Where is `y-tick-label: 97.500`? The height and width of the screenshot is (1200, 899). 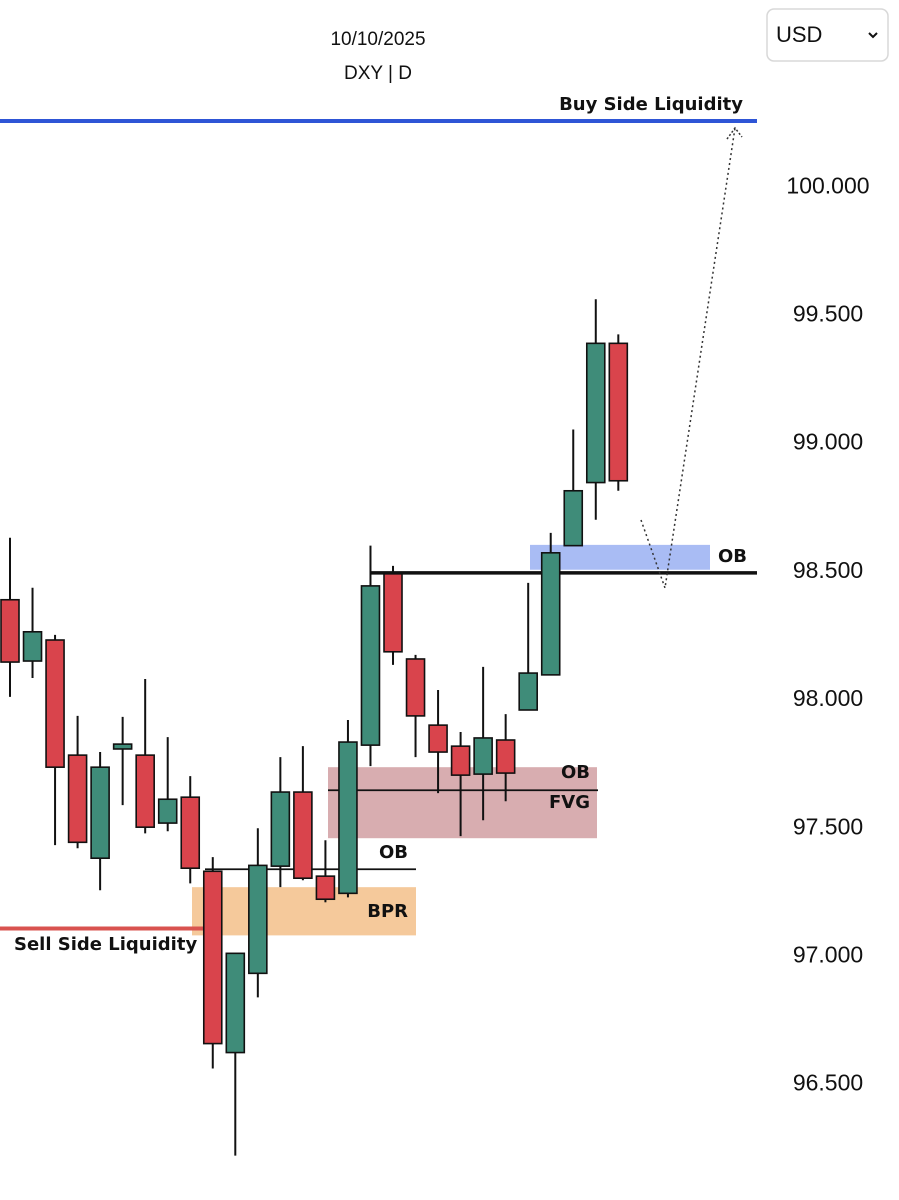 y-tick-label: 97.500 is located at coordinates (828, 826).